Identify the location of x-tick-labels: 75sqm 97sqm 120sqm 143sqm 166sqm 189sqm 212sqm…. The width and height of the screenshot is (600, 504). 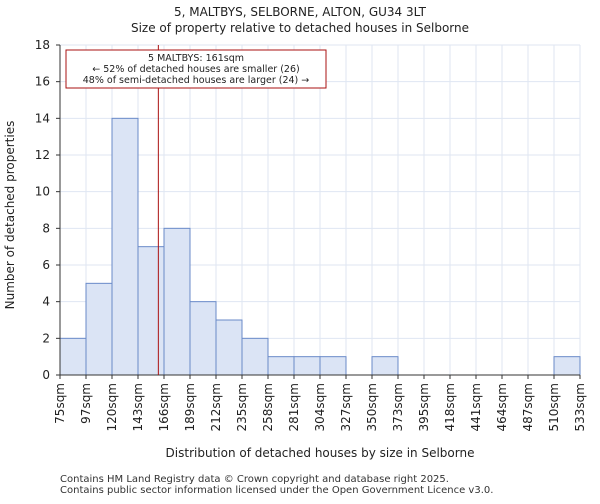
(320, 403).